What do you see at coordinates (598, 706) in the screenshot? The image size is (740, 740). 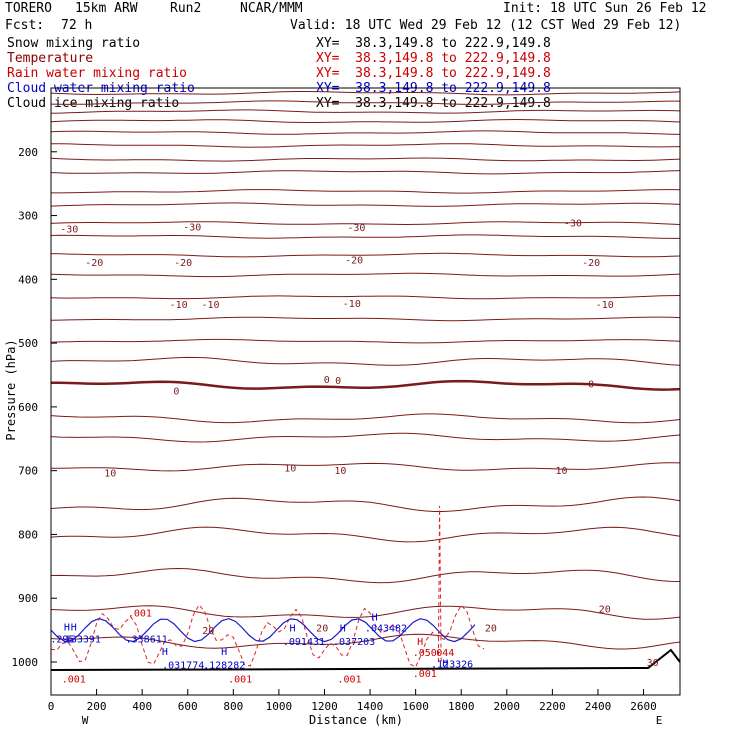 I see `x-tick-label: 2400` at bounding box center [598, 706].